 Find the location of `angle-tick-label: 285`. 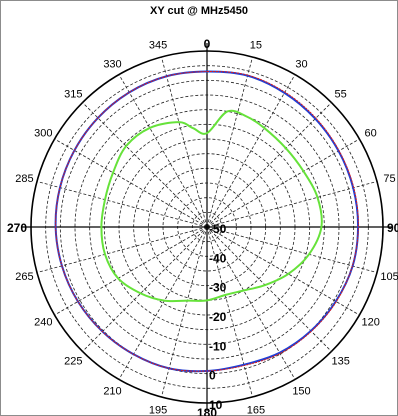

angle-tick-label: 285 is located at coordinates (24, 179).